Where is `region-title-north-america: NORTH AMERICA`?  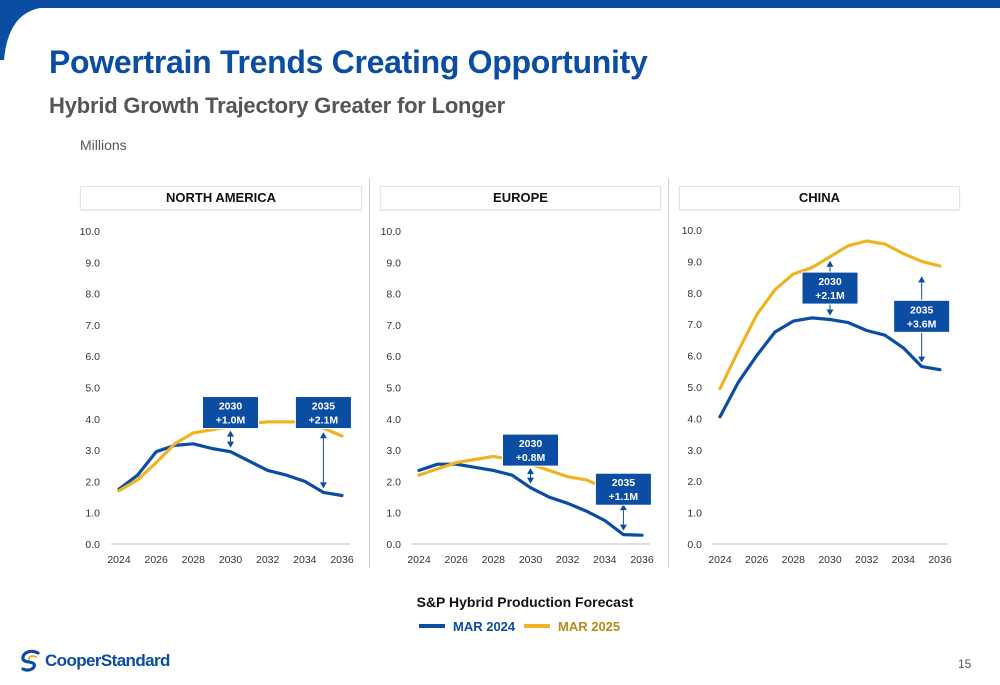
region-title-north-america: NORTH AMERICA is located at coordinates (221, 198).